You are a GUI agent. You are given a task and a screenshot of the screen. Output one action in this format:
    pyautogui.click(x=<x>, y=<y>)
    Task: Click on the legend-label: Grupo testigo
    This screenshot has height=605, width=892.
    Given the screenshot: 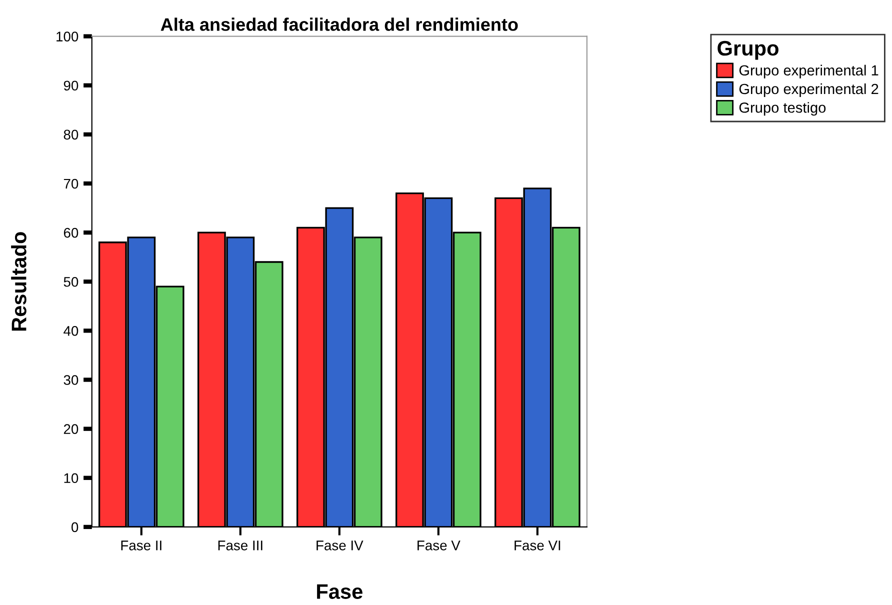 What is the action you would take?
    pyautogui.click(x=782, y=109)
    